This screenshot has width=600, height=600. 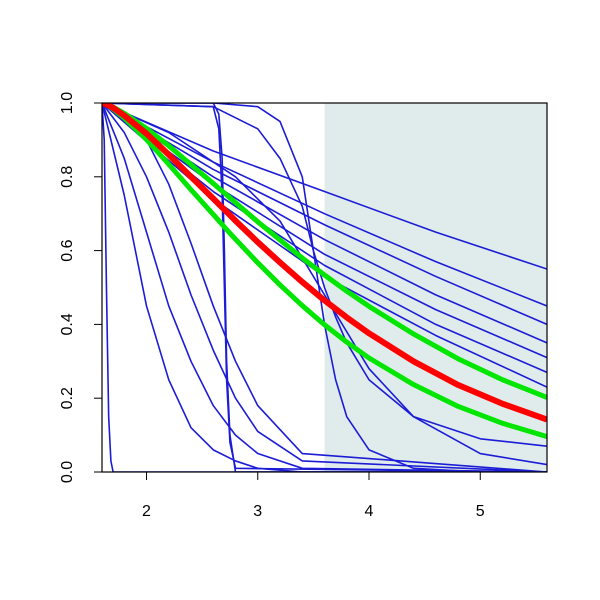 What do you see at coordinates (67, 103) in the screenshot?
I see `y-tick-label: 1.0` at bounding box center [67, 103].